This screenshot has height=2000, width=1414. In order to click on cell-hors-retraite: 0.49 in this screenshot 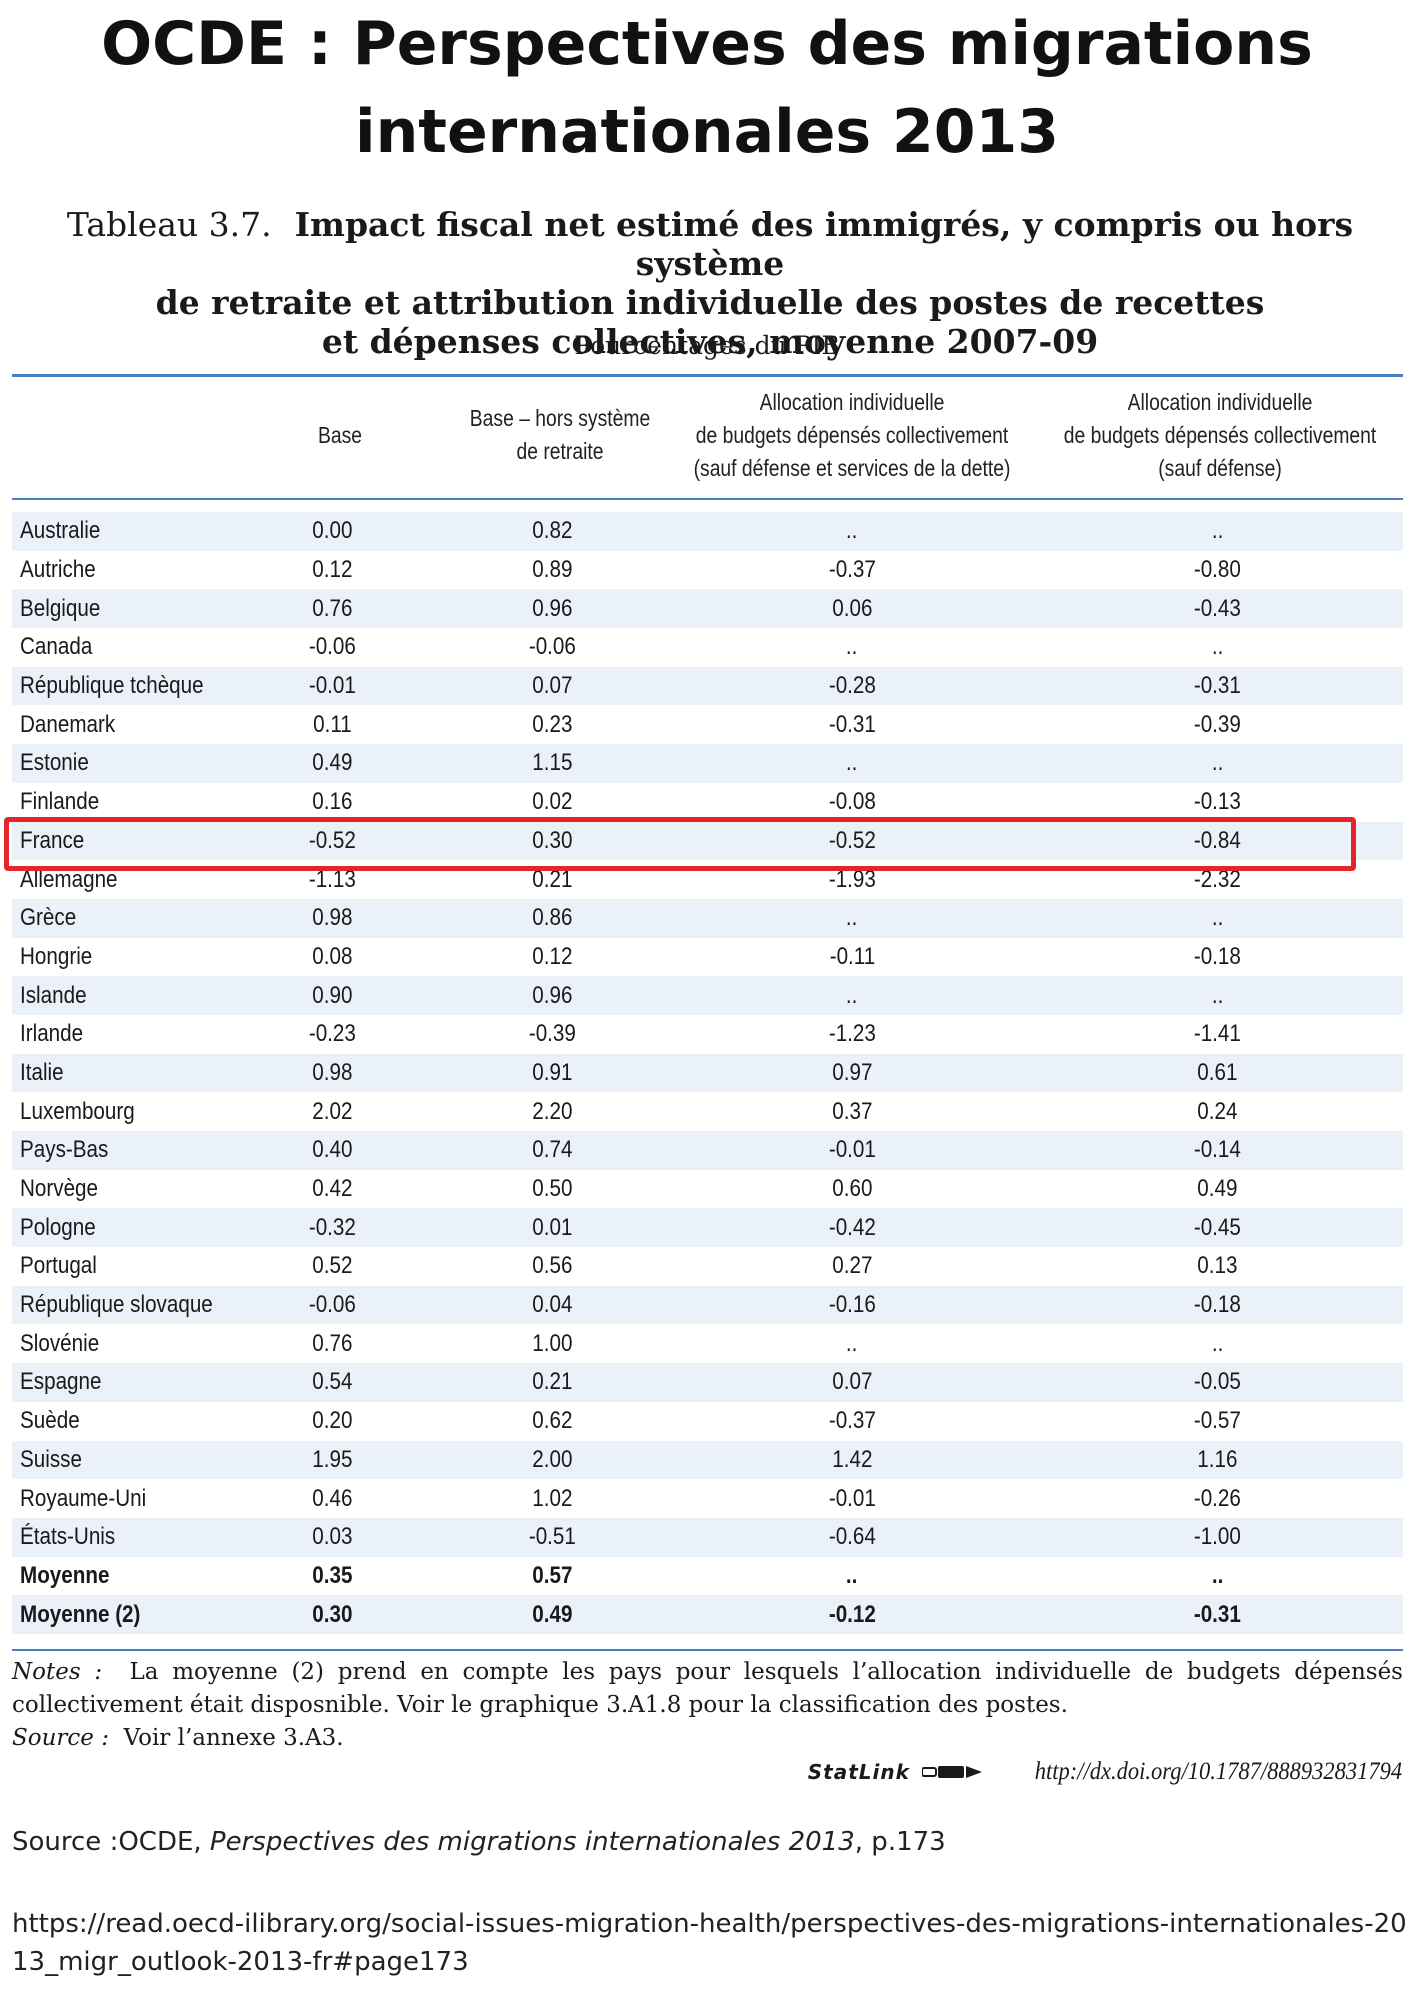, I will do `click(552, 1614)`.